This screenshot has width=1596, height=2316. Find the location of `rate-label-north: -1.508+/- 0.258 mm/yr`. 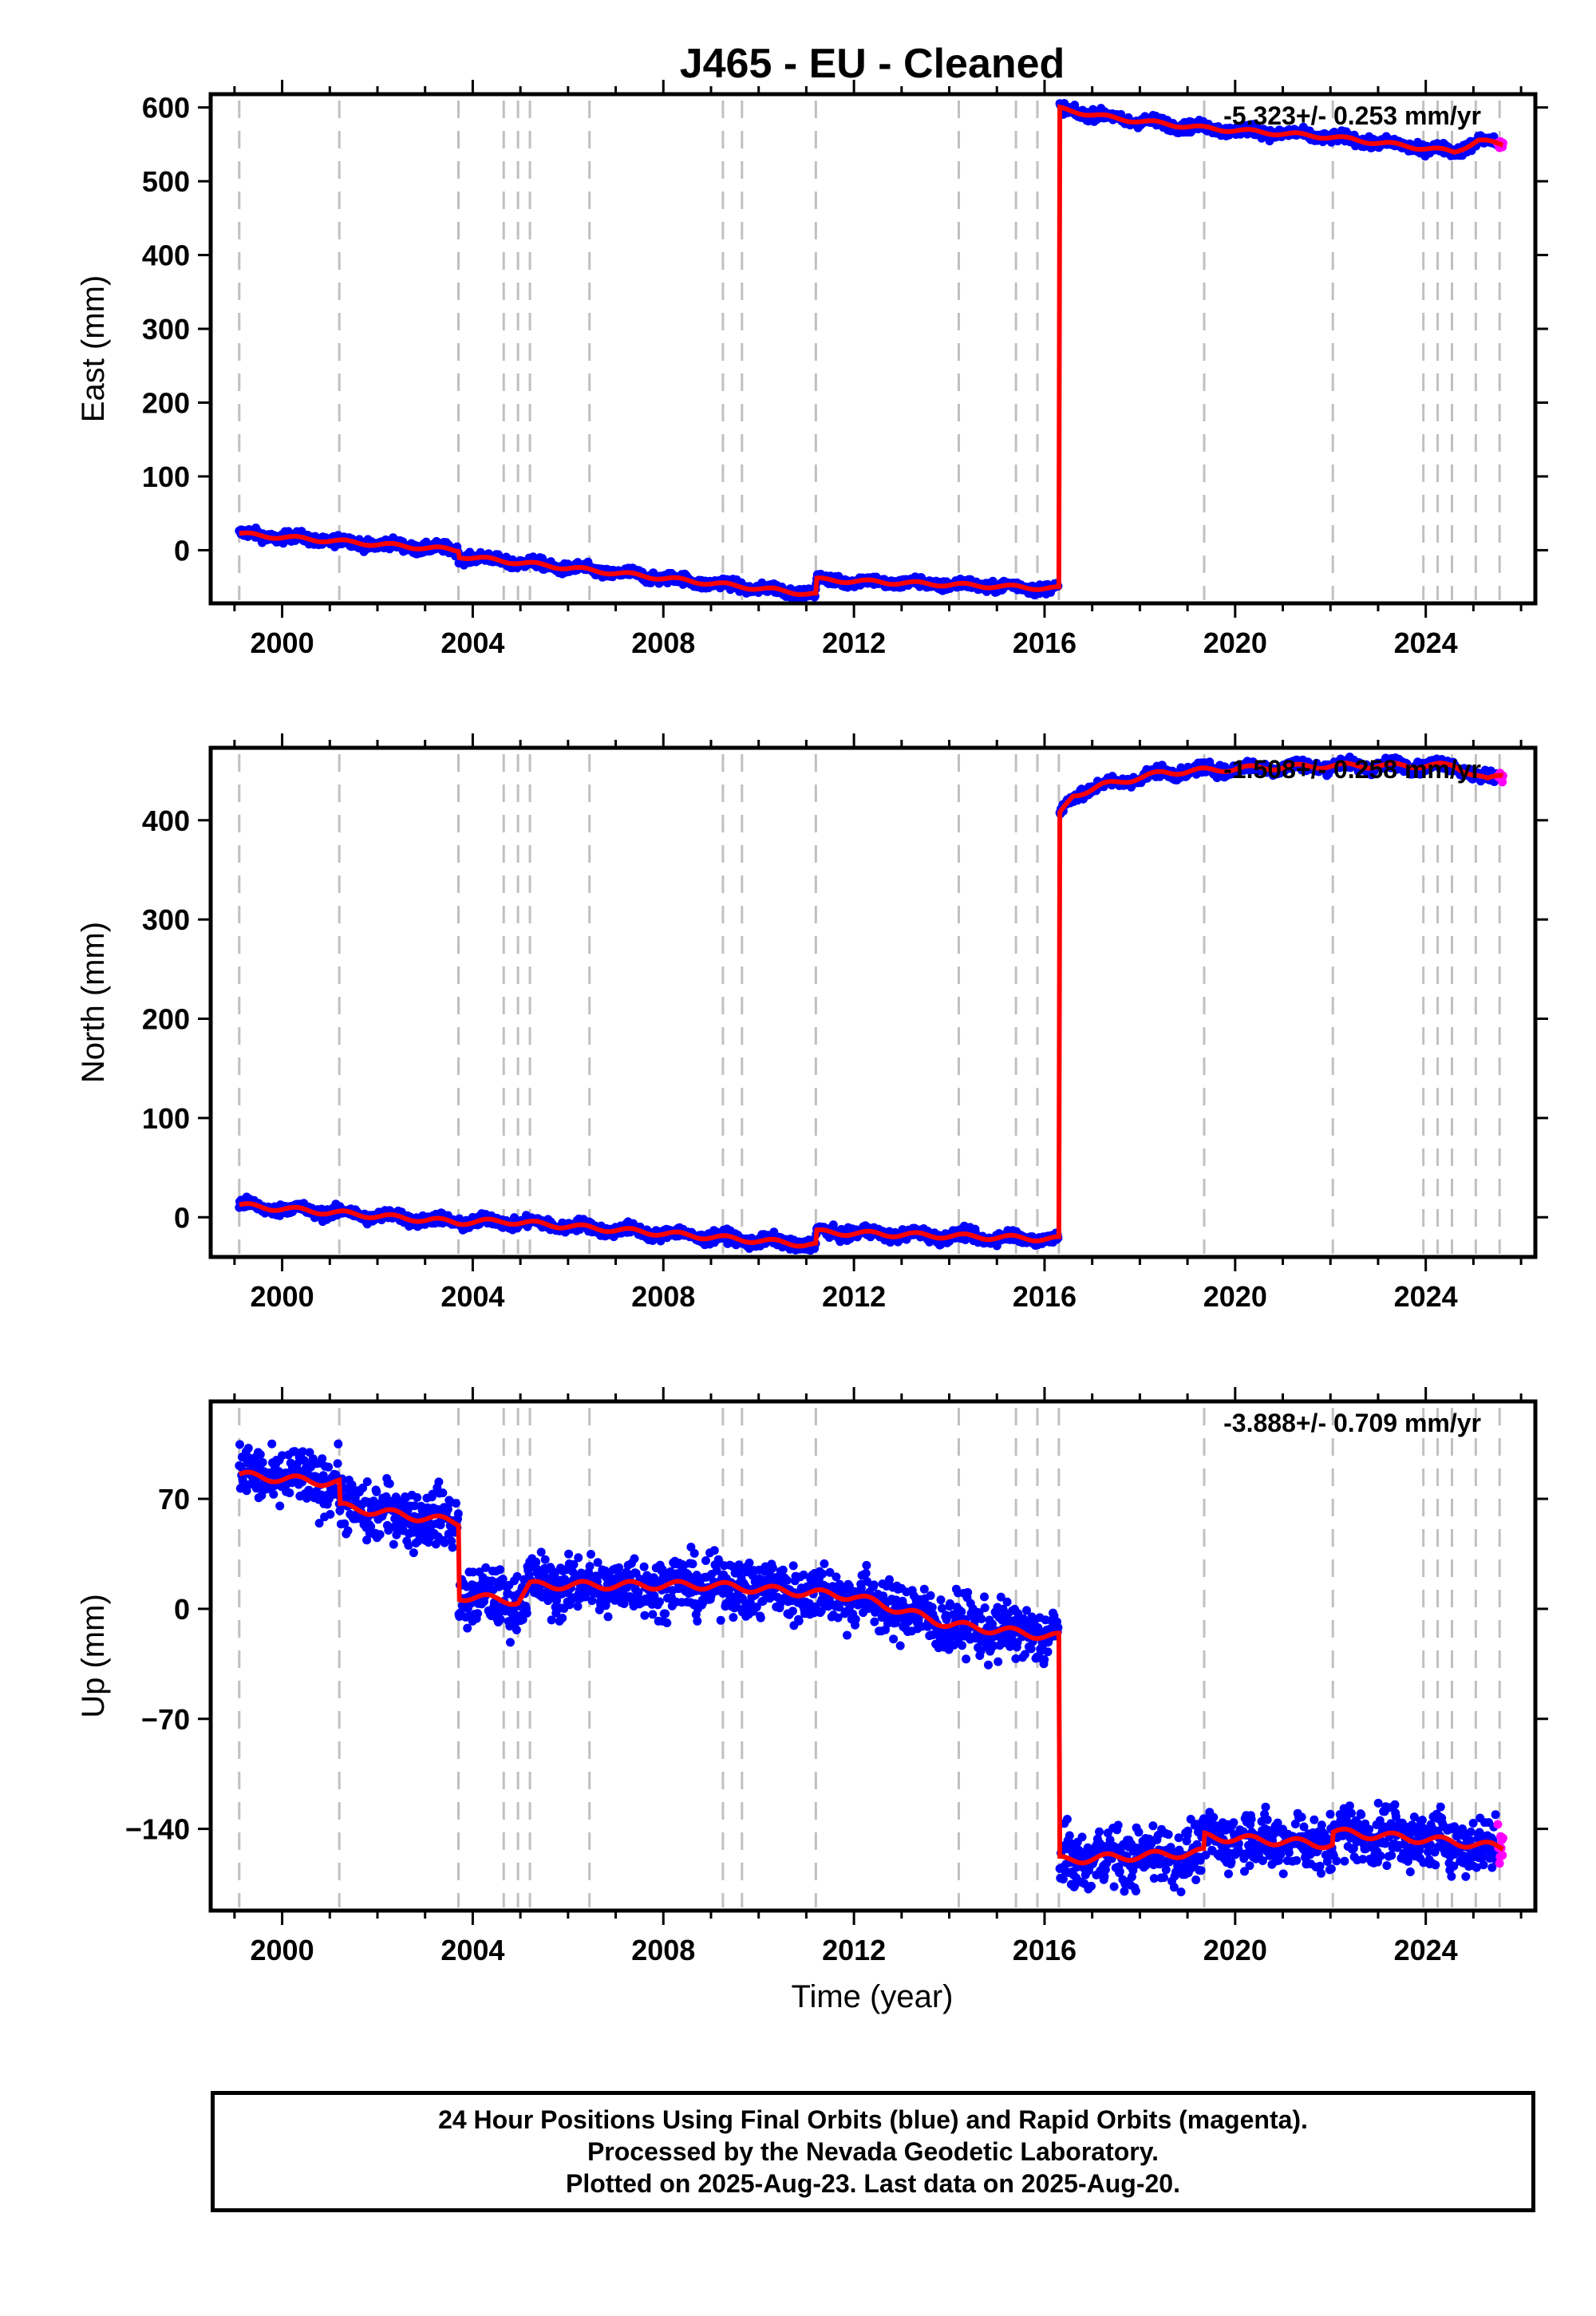

rate-label-north: -1.508+/- 0.258 mm/yr is located at coordinates (1352, 769).